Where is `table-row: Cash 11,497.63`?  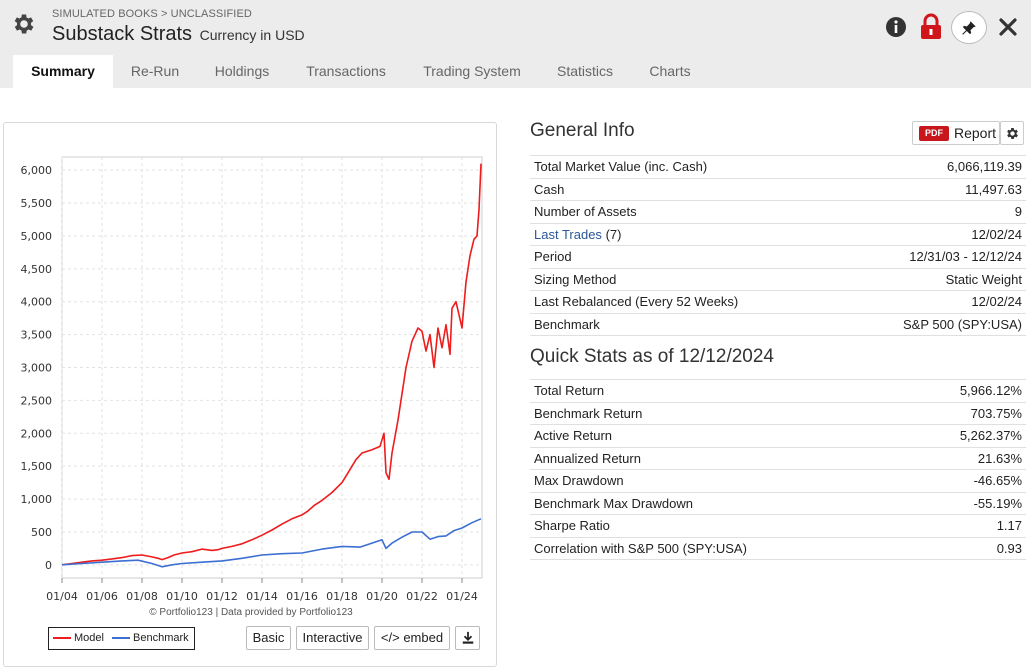 table-row: Cash 11,497.63 is located at coordinates (778, 189).